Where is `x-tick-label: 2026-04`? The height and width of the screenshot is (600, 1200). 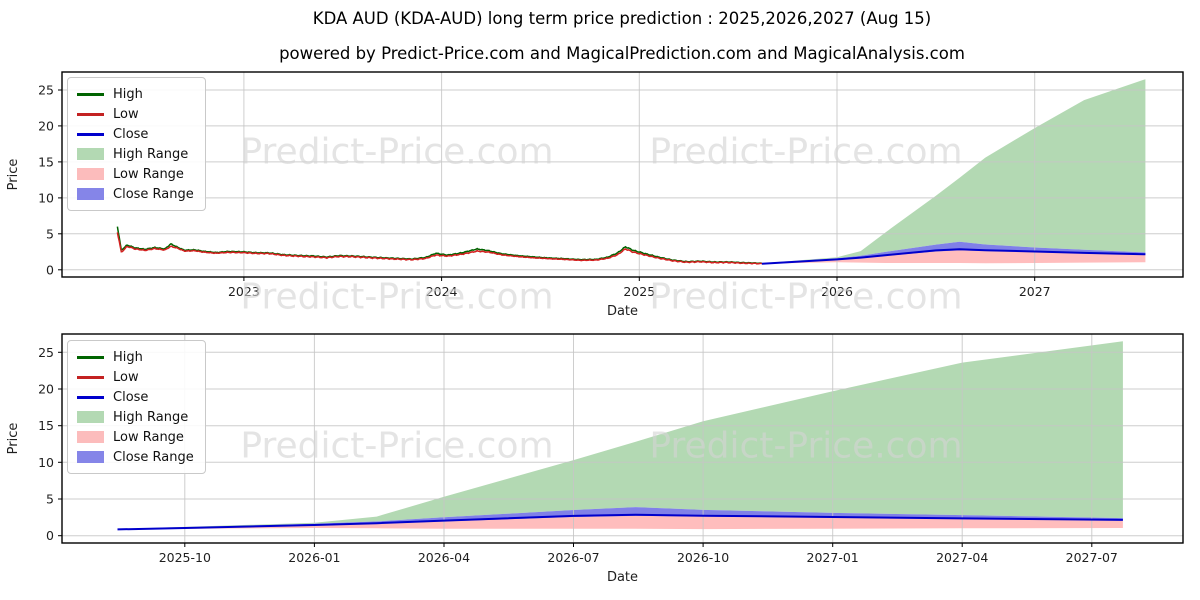 x-tick-label: 2026-04 is located at coordinates (444, 557).